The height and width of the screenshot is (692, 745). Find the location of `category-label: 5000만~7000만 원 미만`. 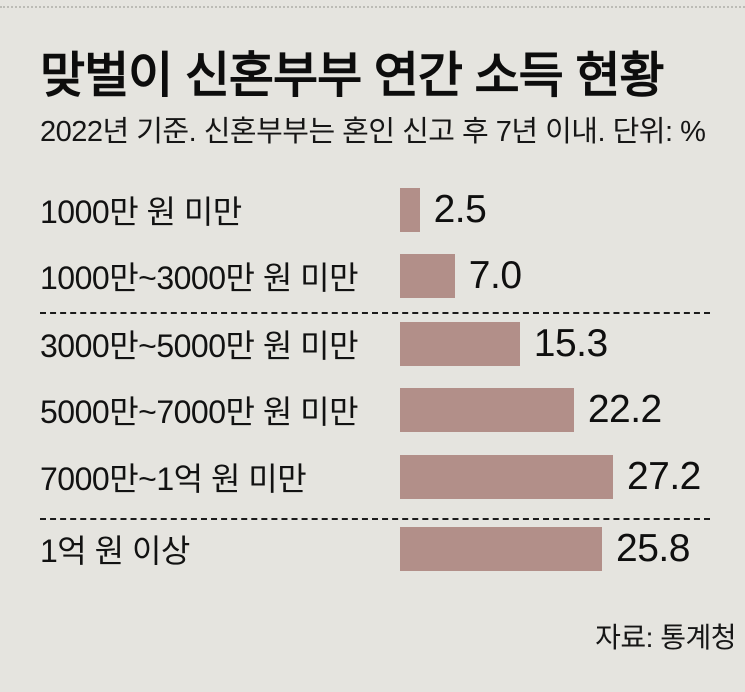

category-label: 5000만~7000만 원 미만 is located at coordinates (199, 412).